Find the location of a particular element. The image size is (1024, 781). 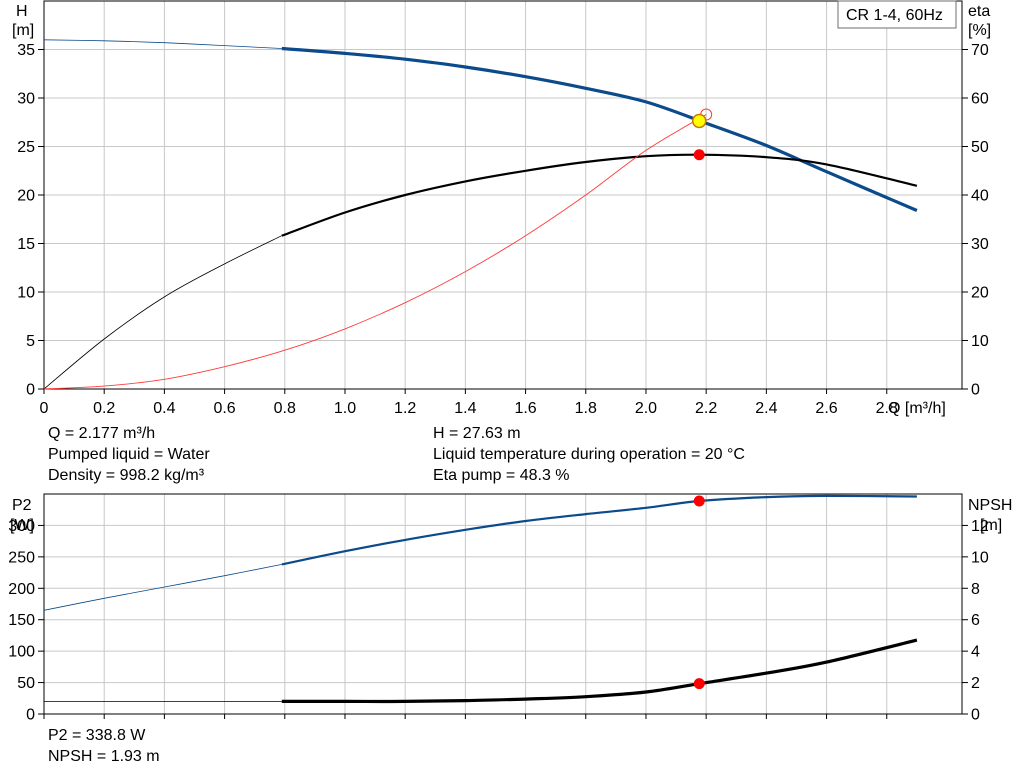

x-tick-label: 2.6 is located at coordinates (826, 408).